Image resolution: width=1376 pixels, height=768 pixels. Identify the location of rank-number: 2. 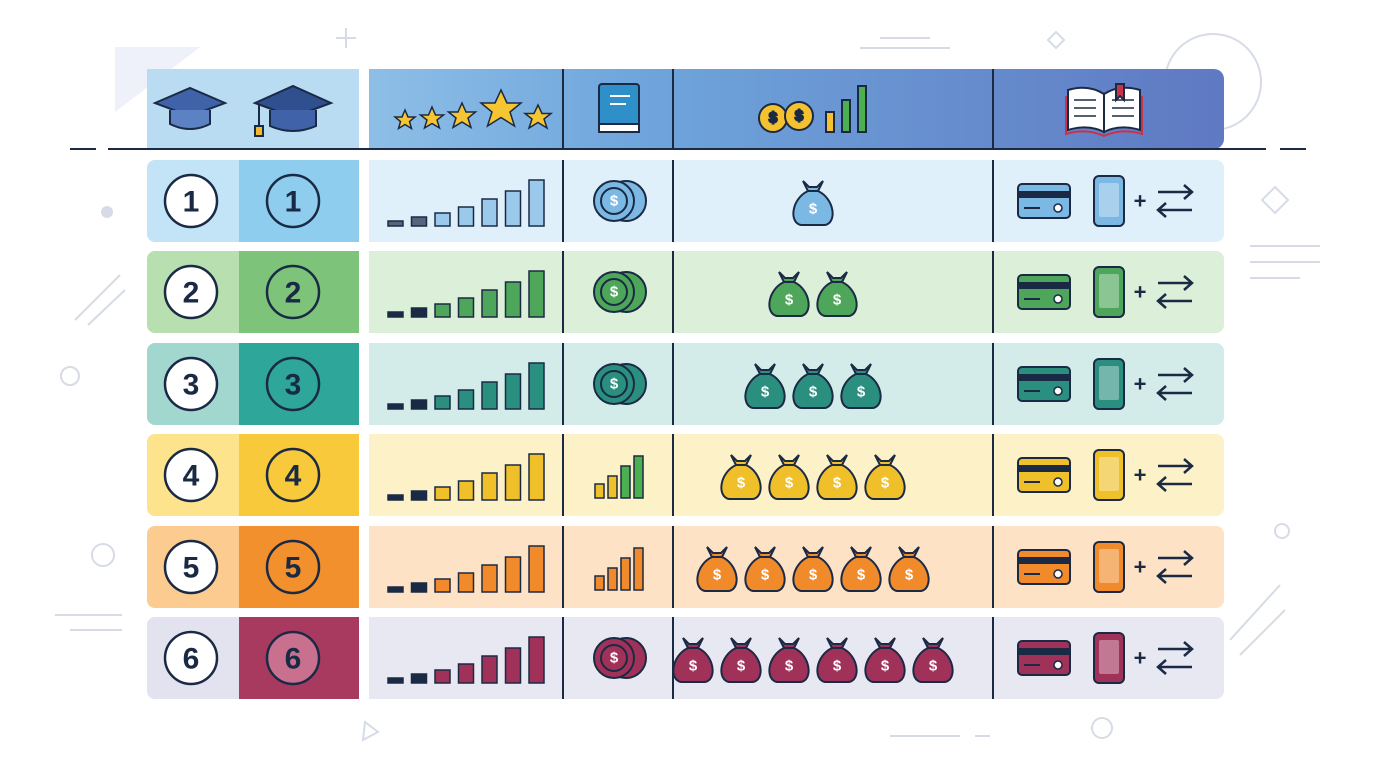
(191, 293).